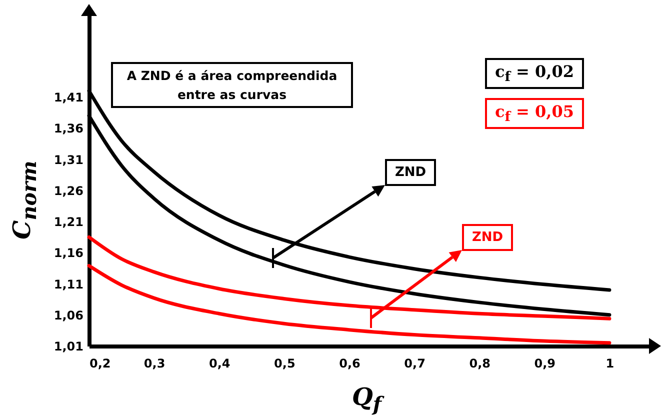  What do you see at coordinates (69, 159) in the screenshot?
I see `y-tick-label: 1,31` at bounding box center [69, 159].